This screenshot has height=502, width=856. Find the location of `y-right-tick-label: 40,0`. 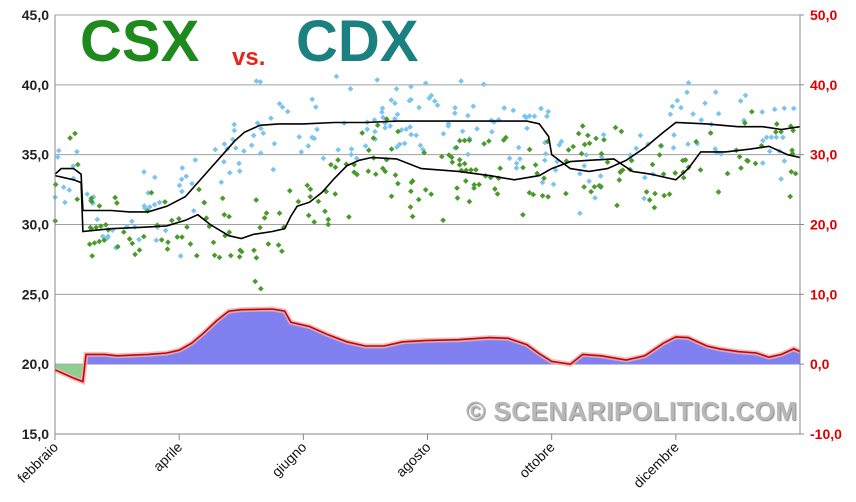

y-right-tick-label: 40,0 is located at coordinates (823, 85).